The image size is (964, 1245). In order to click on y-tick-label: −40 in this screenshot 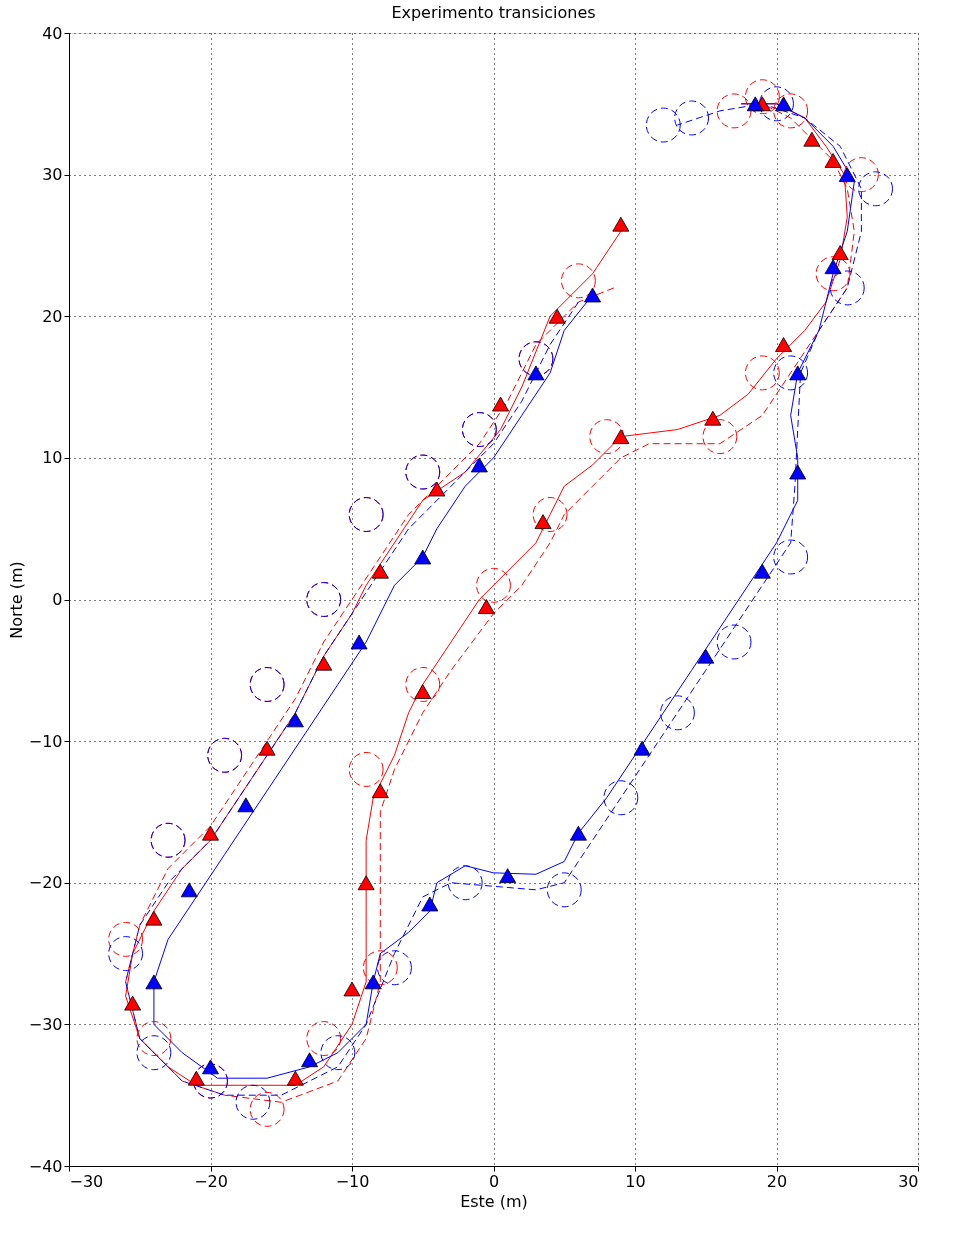, I will do `click(45, 1166)`.